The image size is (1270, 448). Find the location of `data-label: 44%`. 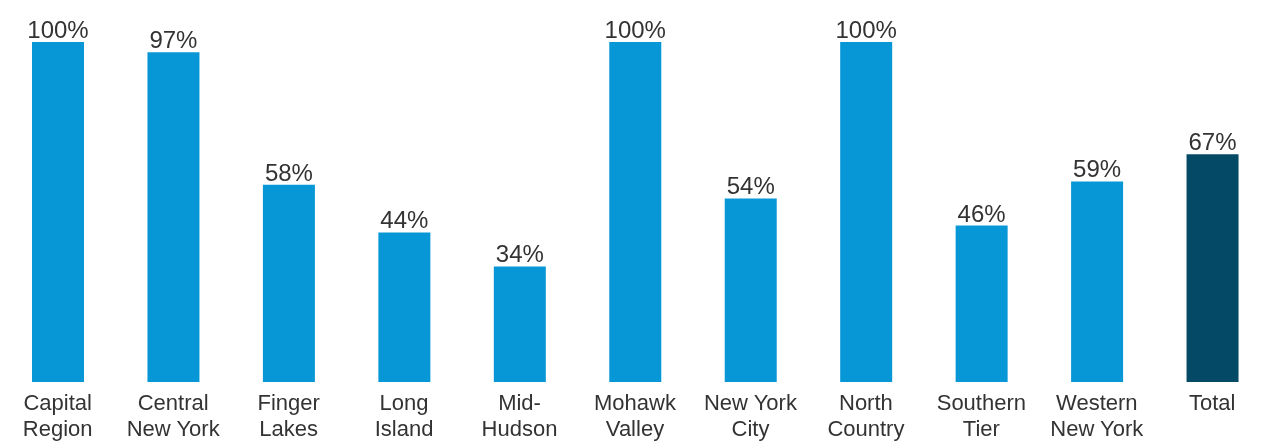

data-label: 44% is located at coordinates (404, 220).